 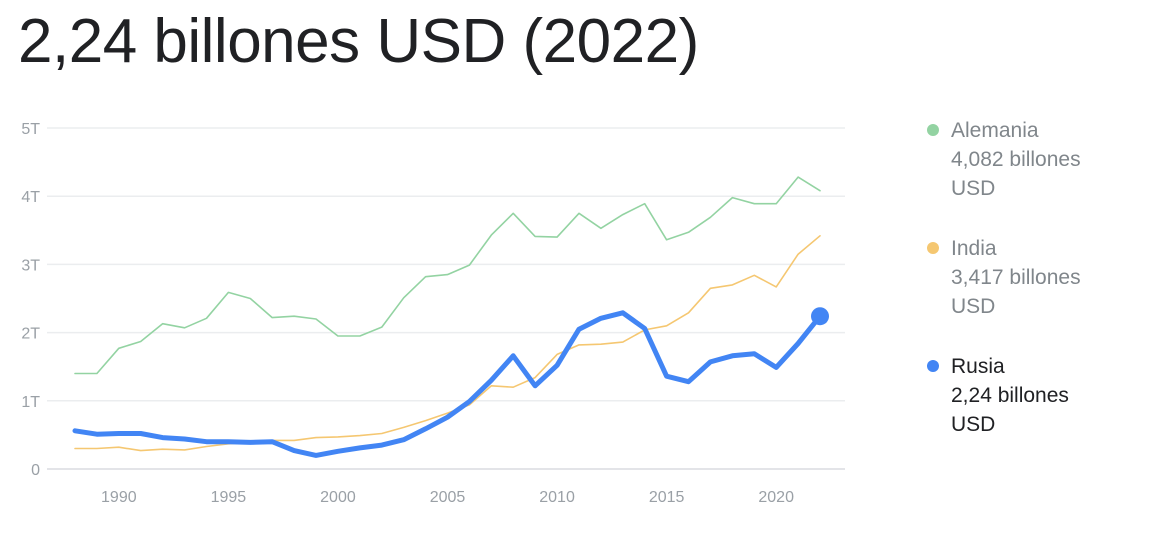 I want to click on legend-dot-rusia, so click(x=933, y=366).